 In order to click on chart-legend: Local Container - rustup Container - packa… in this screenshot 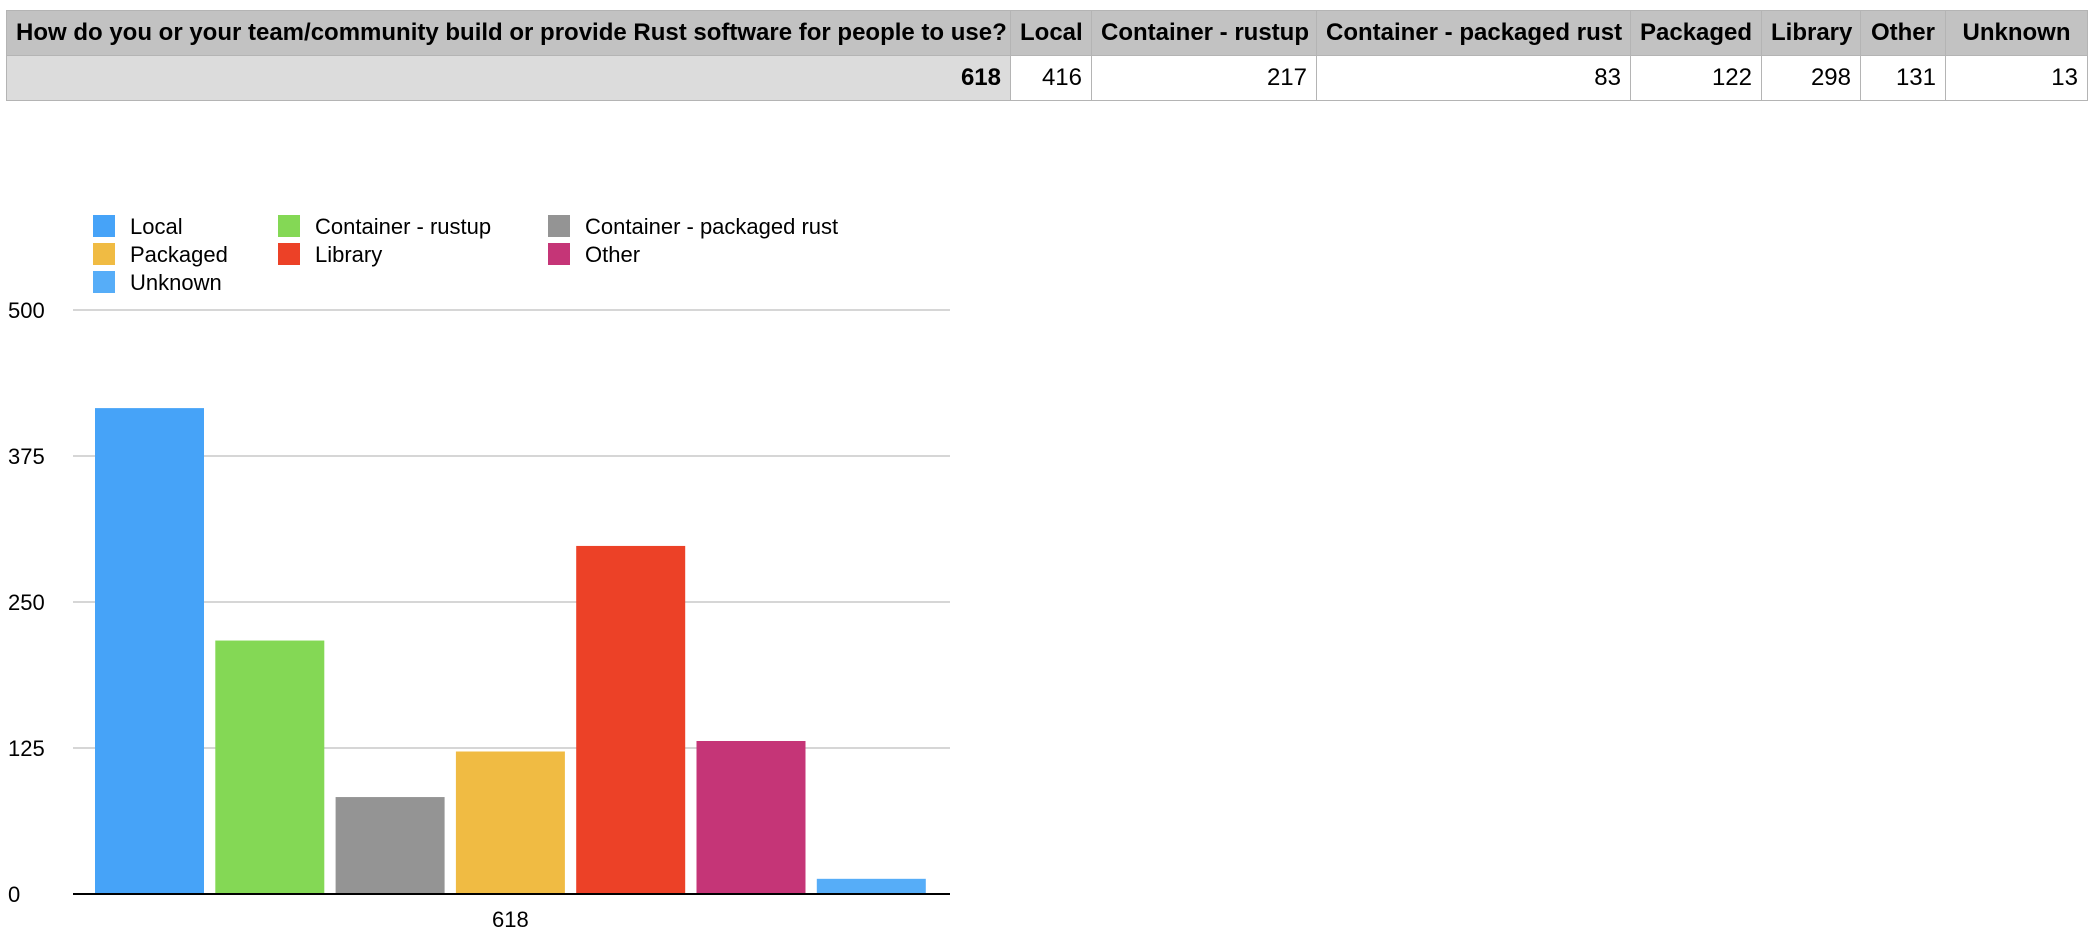, I will do `click(465, 254)`.